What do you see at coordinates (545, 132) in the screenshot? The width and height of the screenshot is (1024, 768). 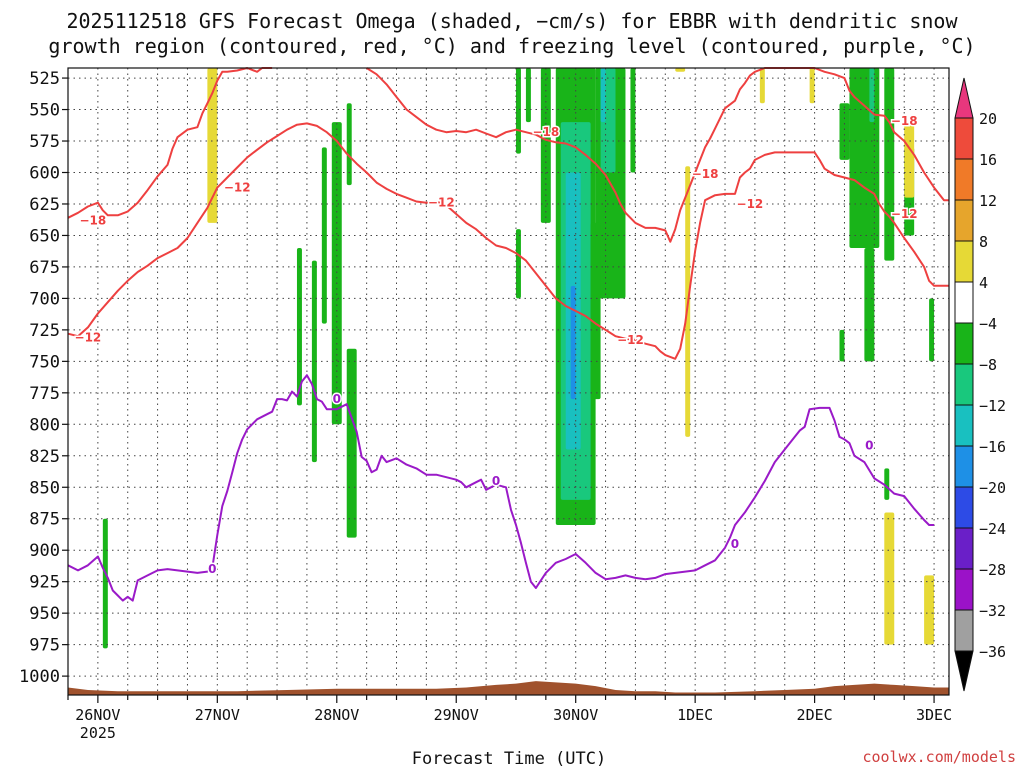 I see `contour-label-4: −18` at bounding box center [545, 132].